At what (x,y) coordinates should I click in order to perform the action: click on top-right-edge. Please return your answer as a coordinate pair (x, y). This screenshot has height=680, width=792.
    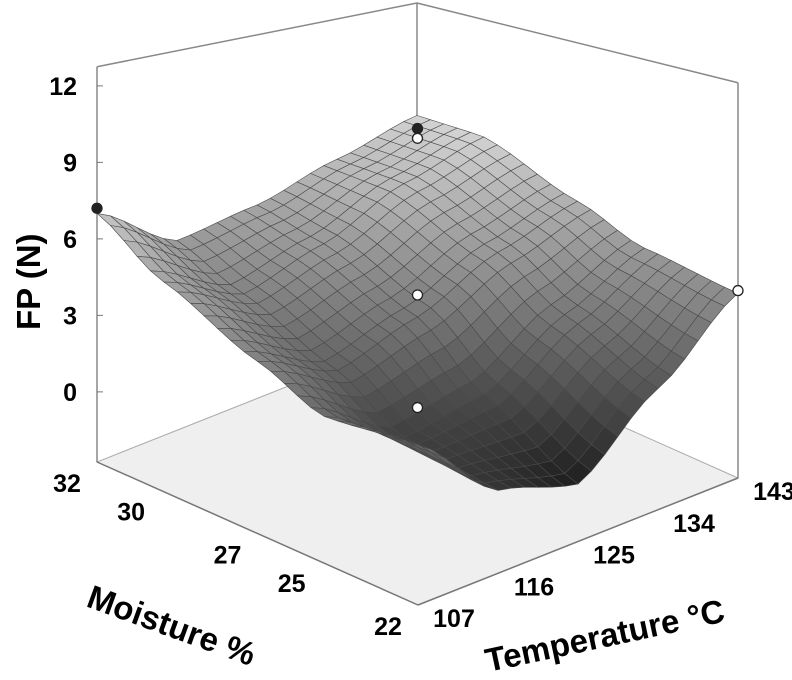
    Looking at the image, I should click on (577, 43).